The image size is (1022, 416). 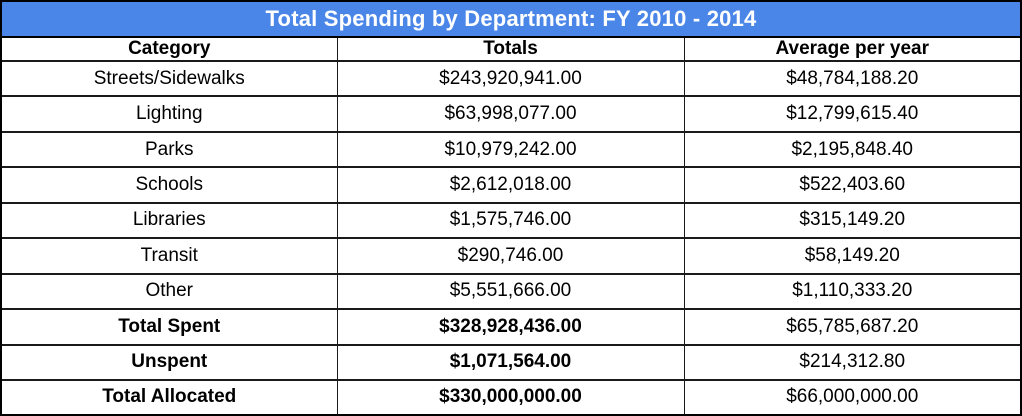 I want to click on table-row-libraries: Libraries $1,575,746.00 $315,149.20, so click(x=511, y=221).